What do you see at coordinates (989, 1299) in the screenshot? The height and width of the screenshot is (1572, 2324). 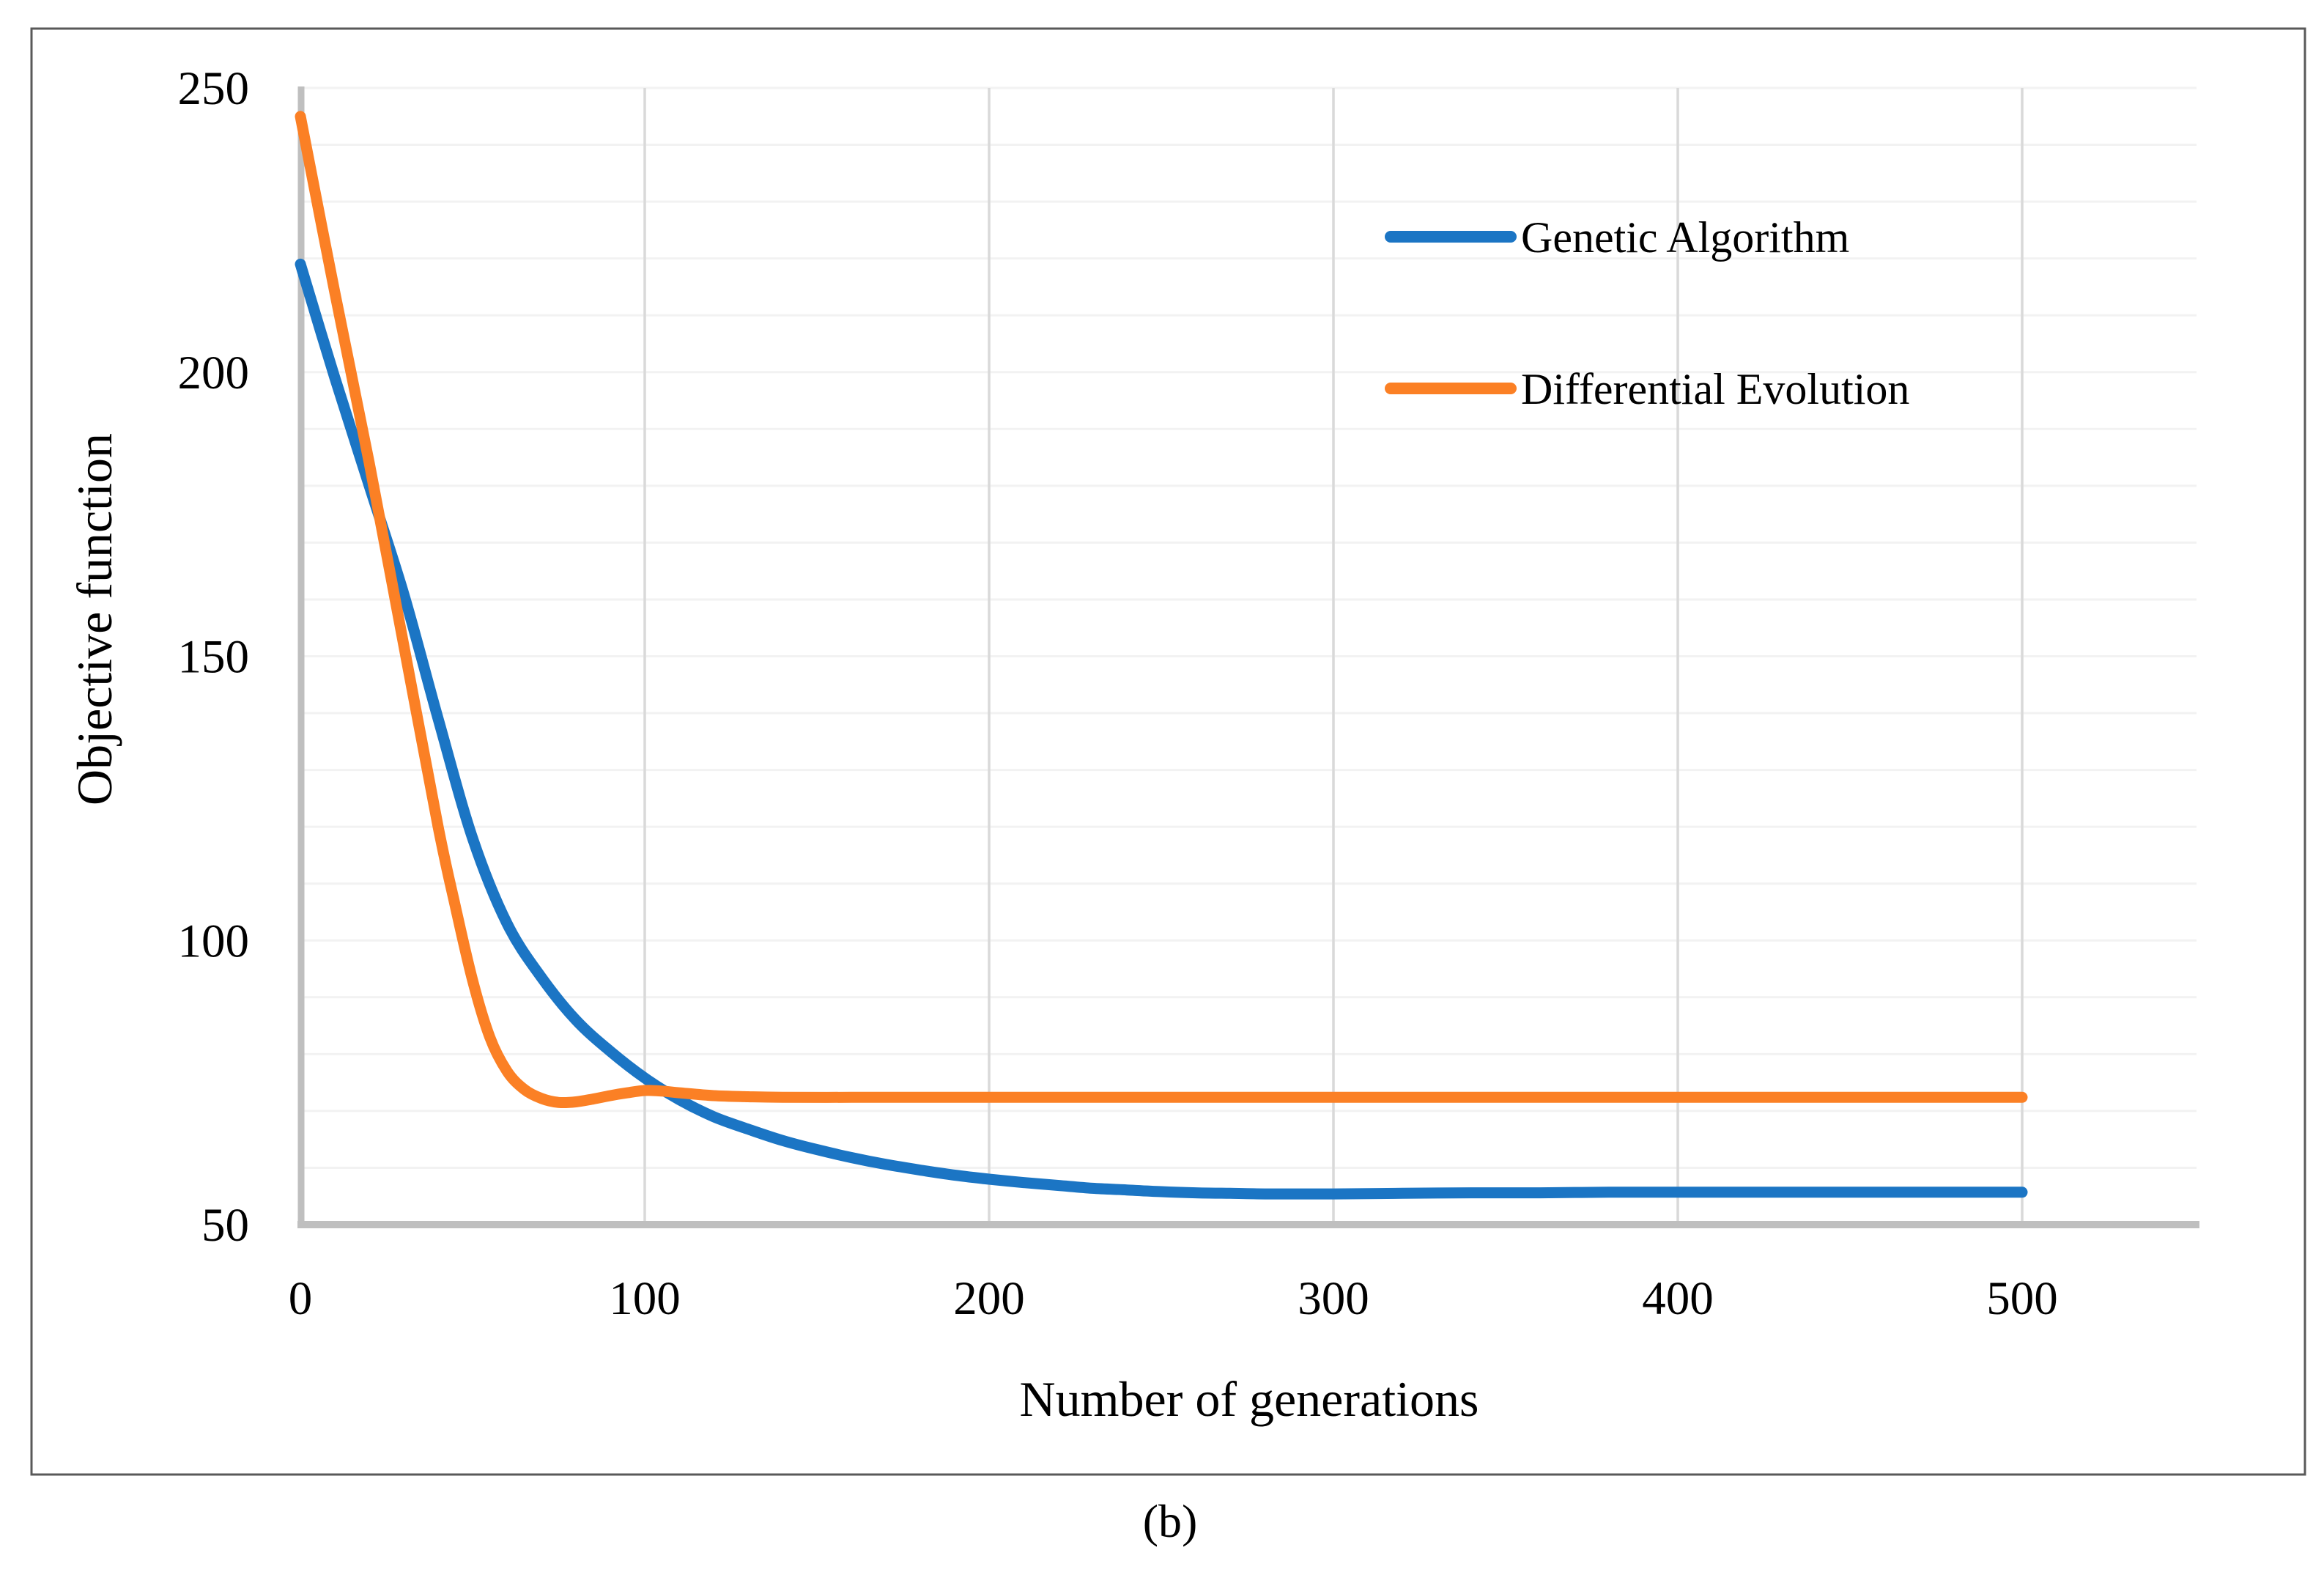 I see `x-tick-label: 200` at bounding box center [989, 1299].